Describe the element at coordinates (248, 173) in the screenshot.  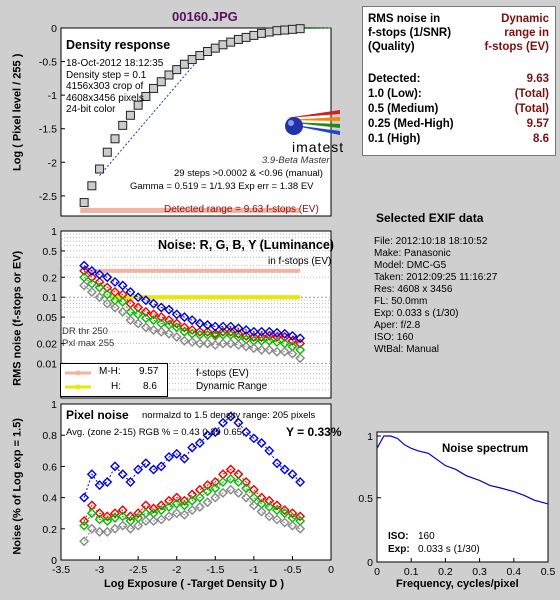
I see `steps-text: 29 steps >0.0002 & <0.96 (manual)` at that location.